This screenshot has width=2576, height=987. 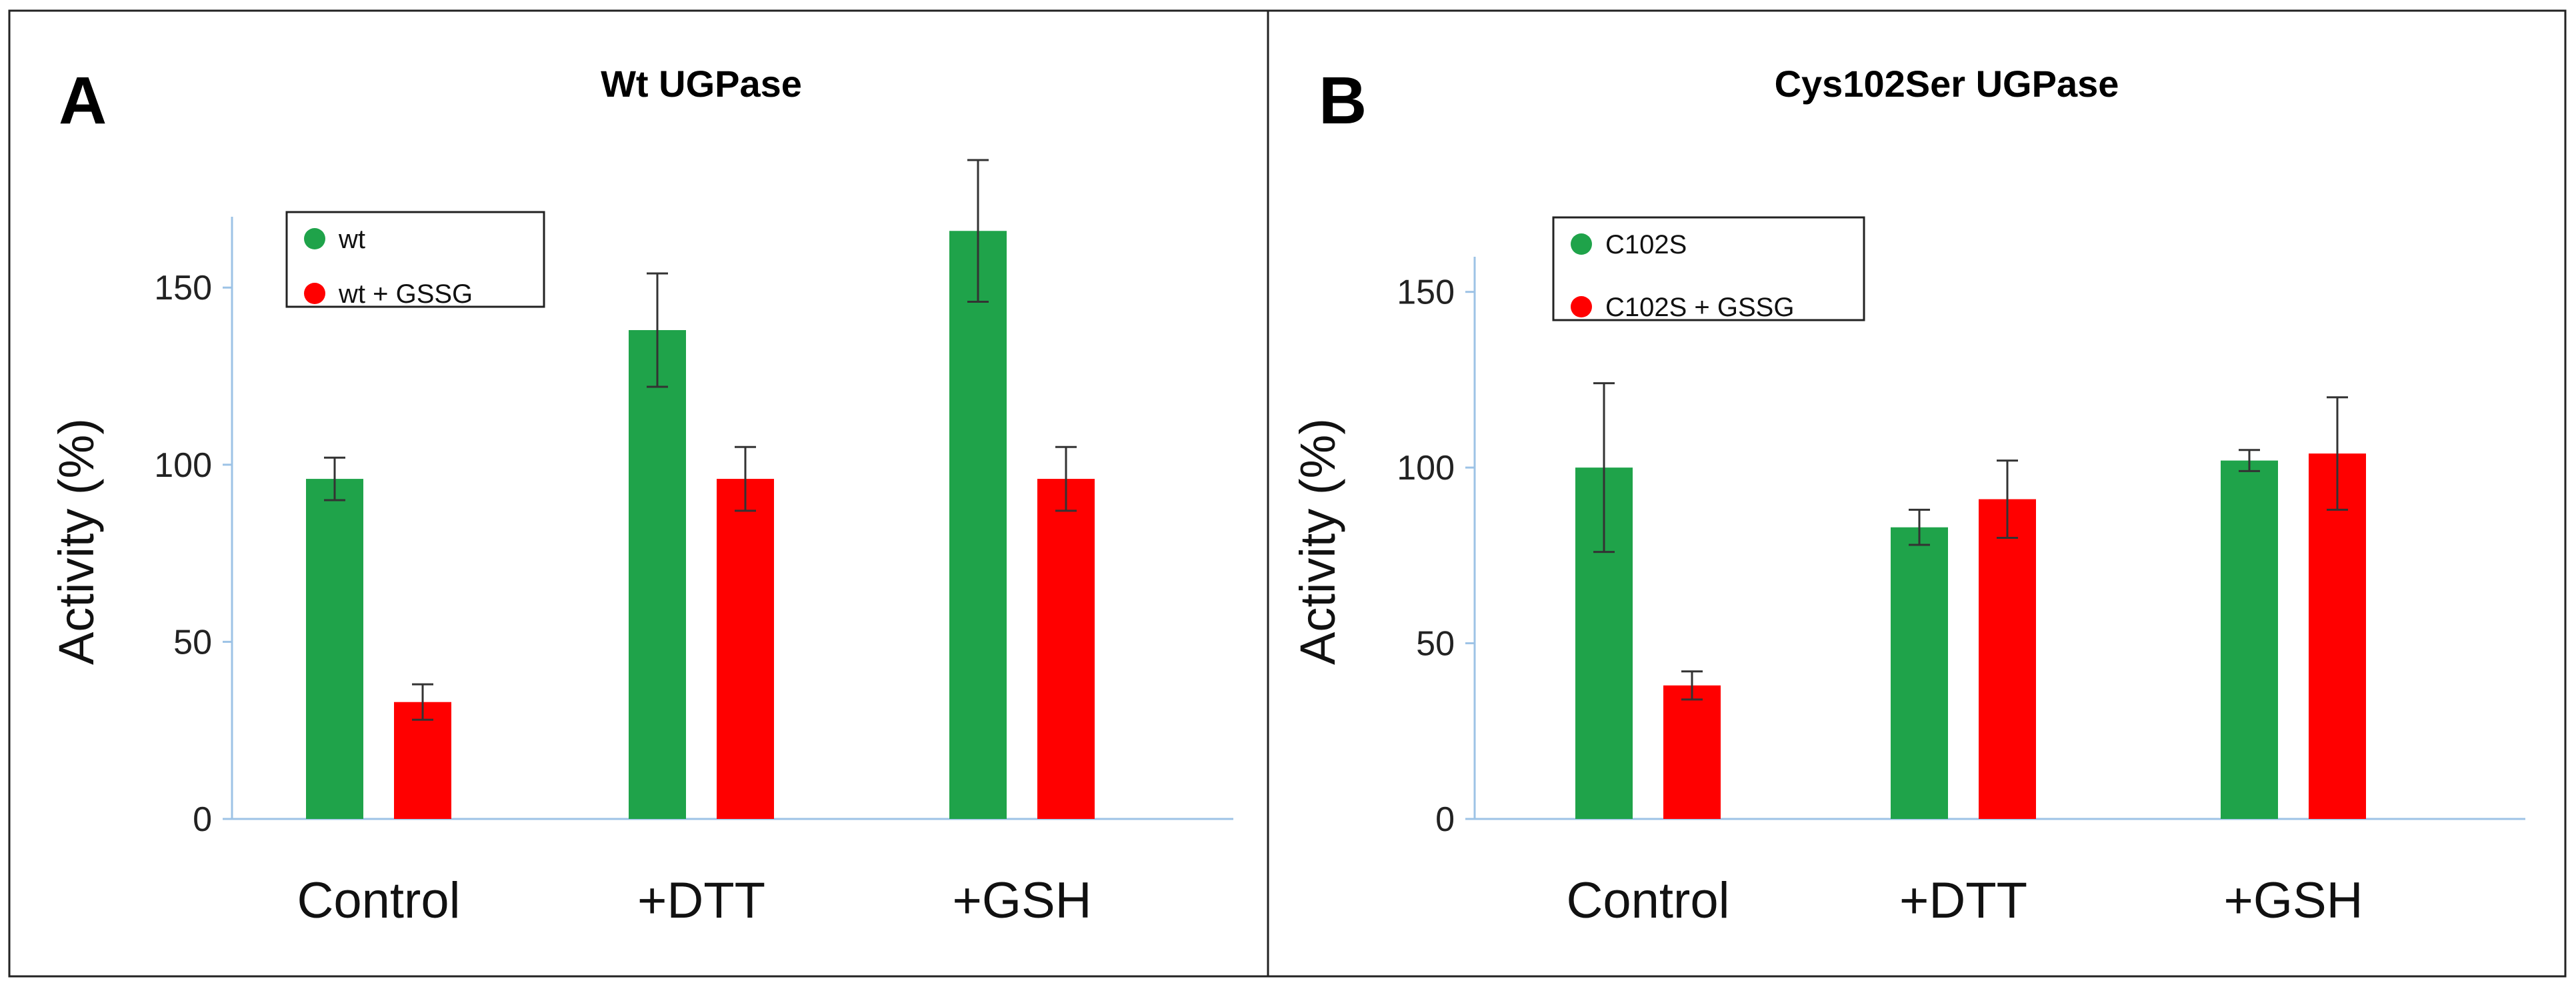 What do you see at coordinates (1426, 468) in the screenshot?
I see `panel-b-y-tick-label: 100` at bounding box center [1426, 468].